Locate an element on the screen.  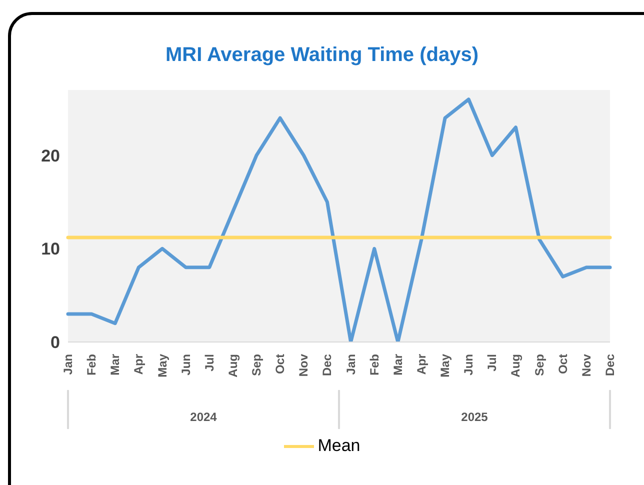
legend-label: Mean is located at coordinates (339, 446).